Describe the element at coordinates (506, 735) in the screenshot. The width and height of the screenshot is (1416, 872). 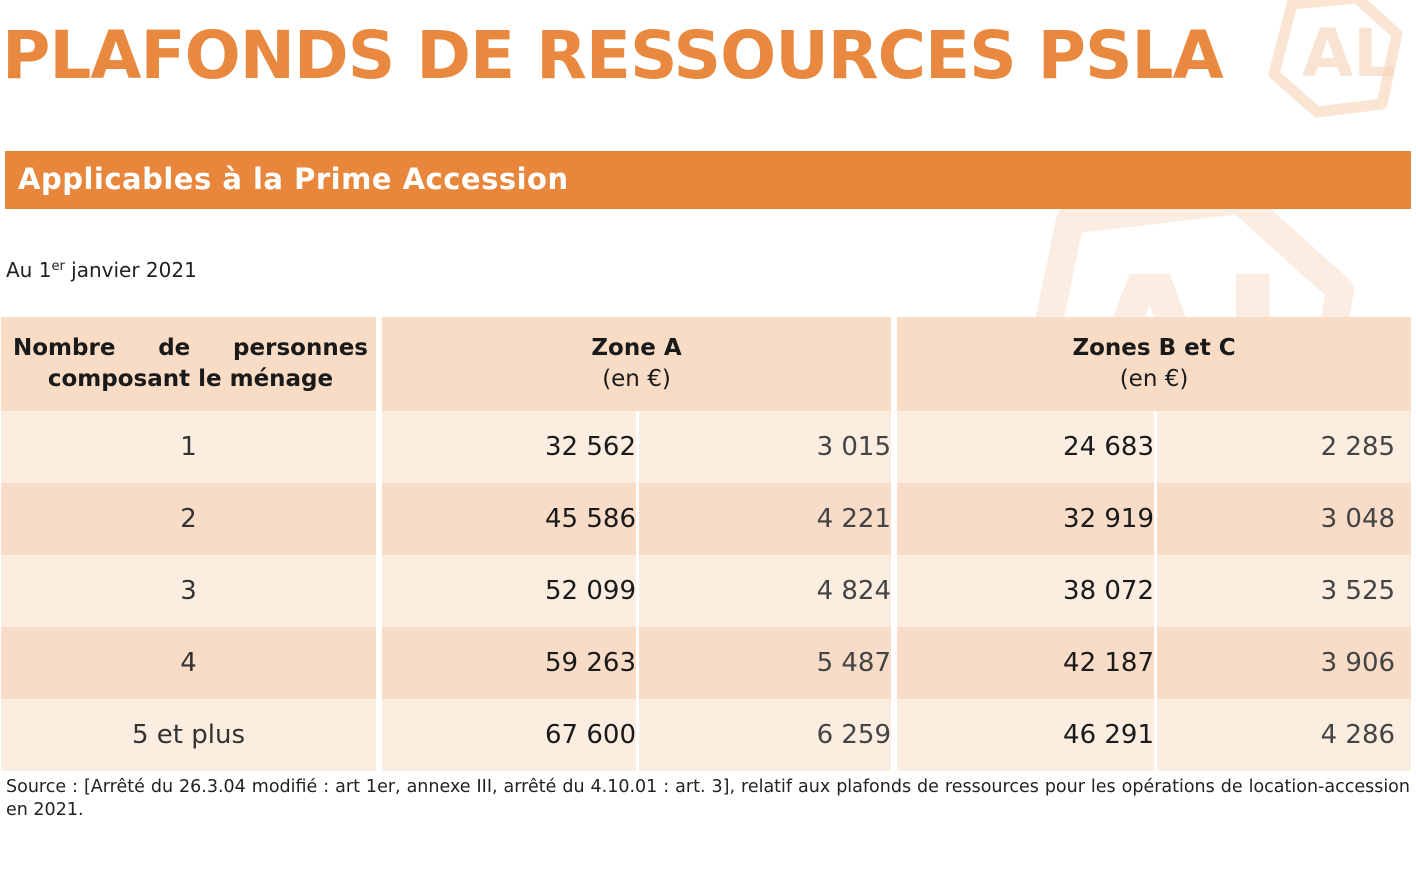
I see `cell-zone-a: 67 600` at that location.